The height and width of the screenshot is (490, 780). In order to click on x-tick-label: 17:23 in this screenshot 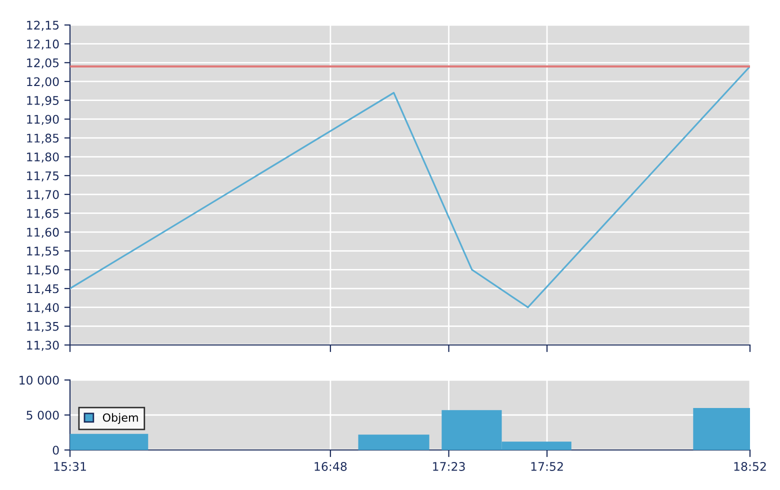, I will do `click(449, 466)`.